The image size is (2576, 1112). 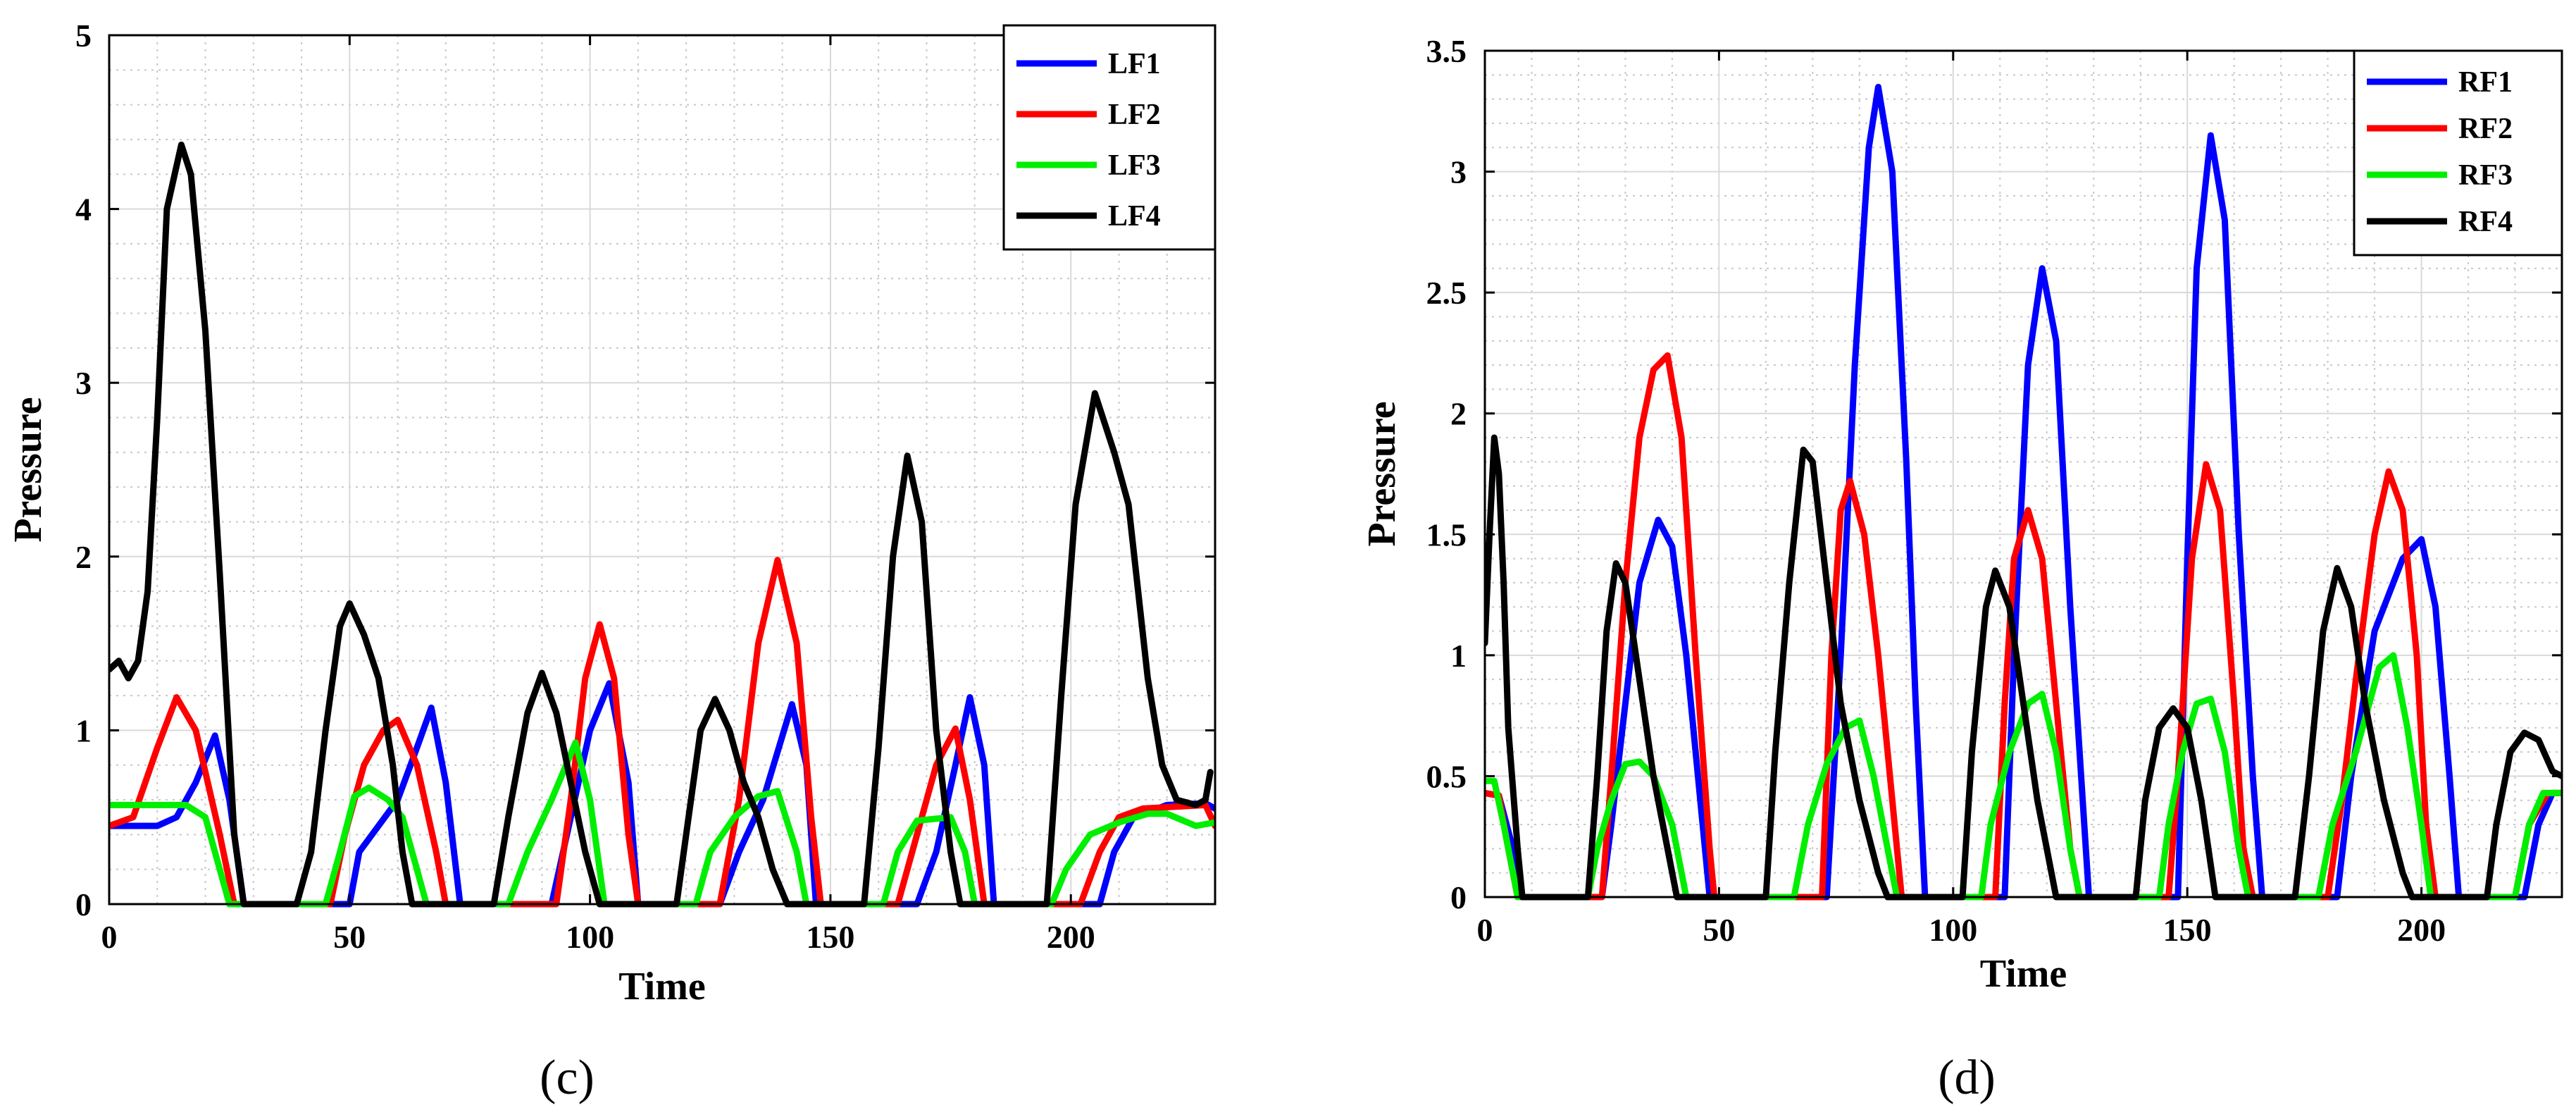 I want to click on legend: LF1 LF2 LF3 LF4, so click(x=1109, y=137).